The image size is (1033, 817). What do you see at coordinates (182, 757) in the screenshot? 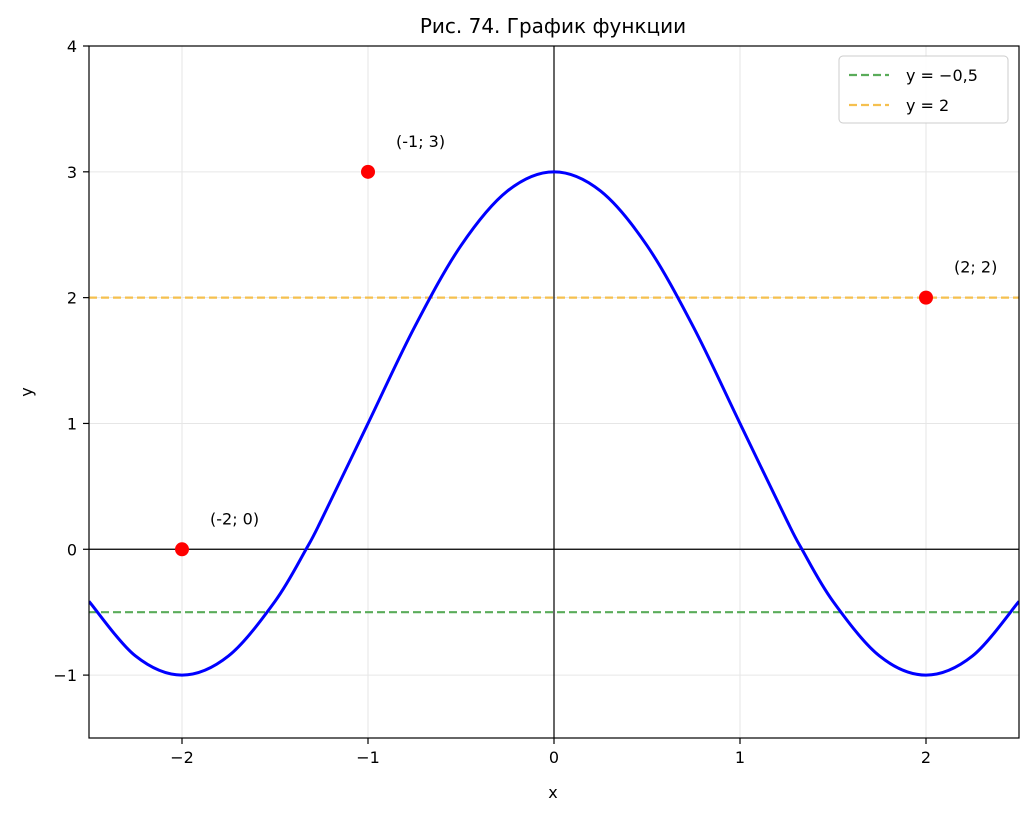
I see `x-tick-label: −2` at bounding box center [182, 757].